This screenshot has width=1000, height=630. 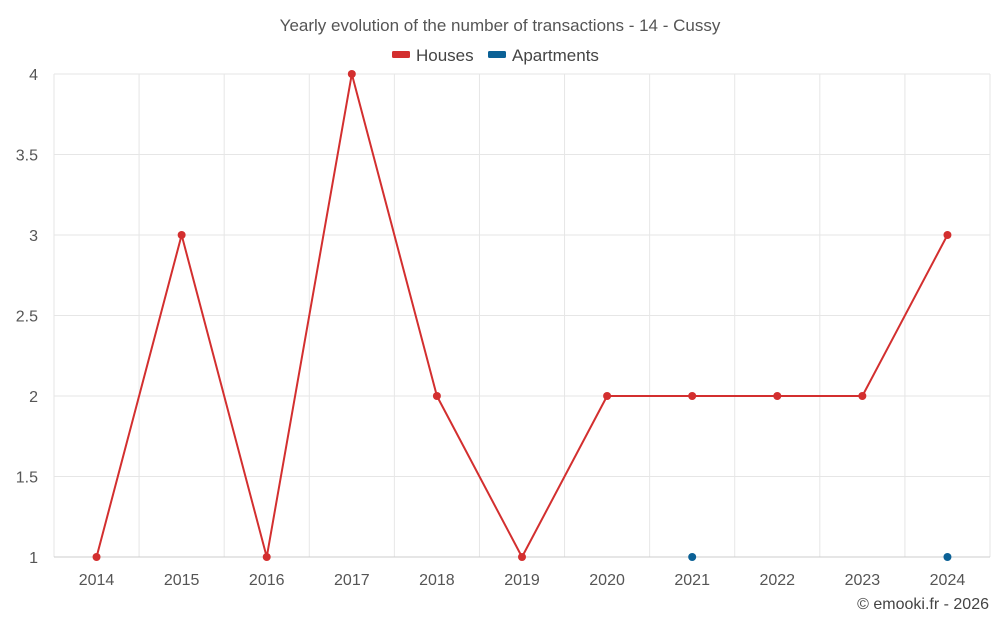 I want to click on legend-label-houses: Houses, so click(x=445, y=55).